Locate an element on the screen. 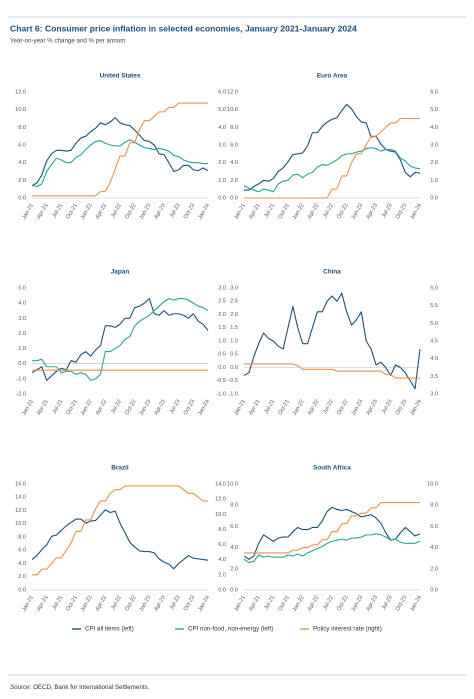 The image size is (474, 699). legend-label: CPI non-food, non-energy (left) is located at coordinates (230, 629).